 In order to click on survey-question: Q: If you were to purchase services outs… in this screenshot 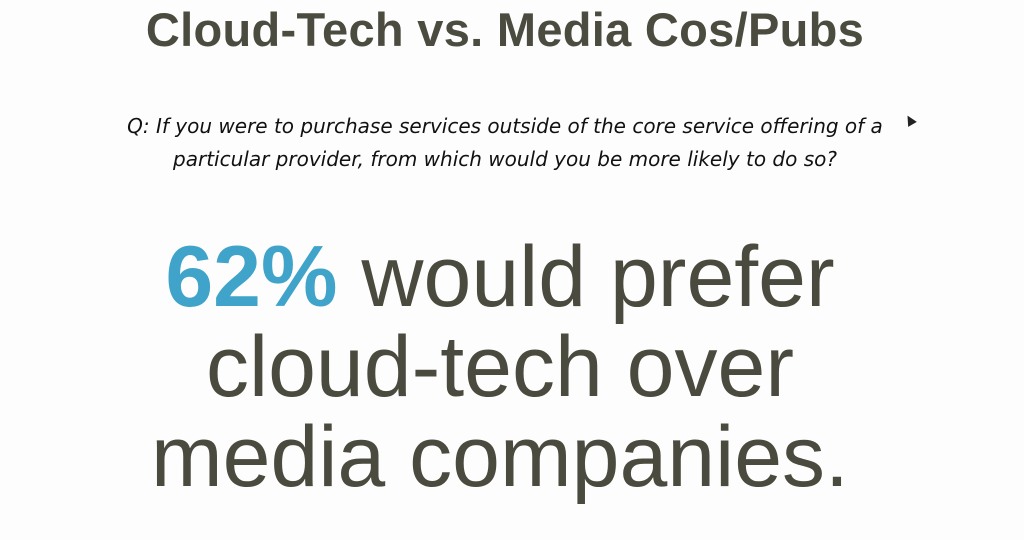, I will do `click(505, 143)`.